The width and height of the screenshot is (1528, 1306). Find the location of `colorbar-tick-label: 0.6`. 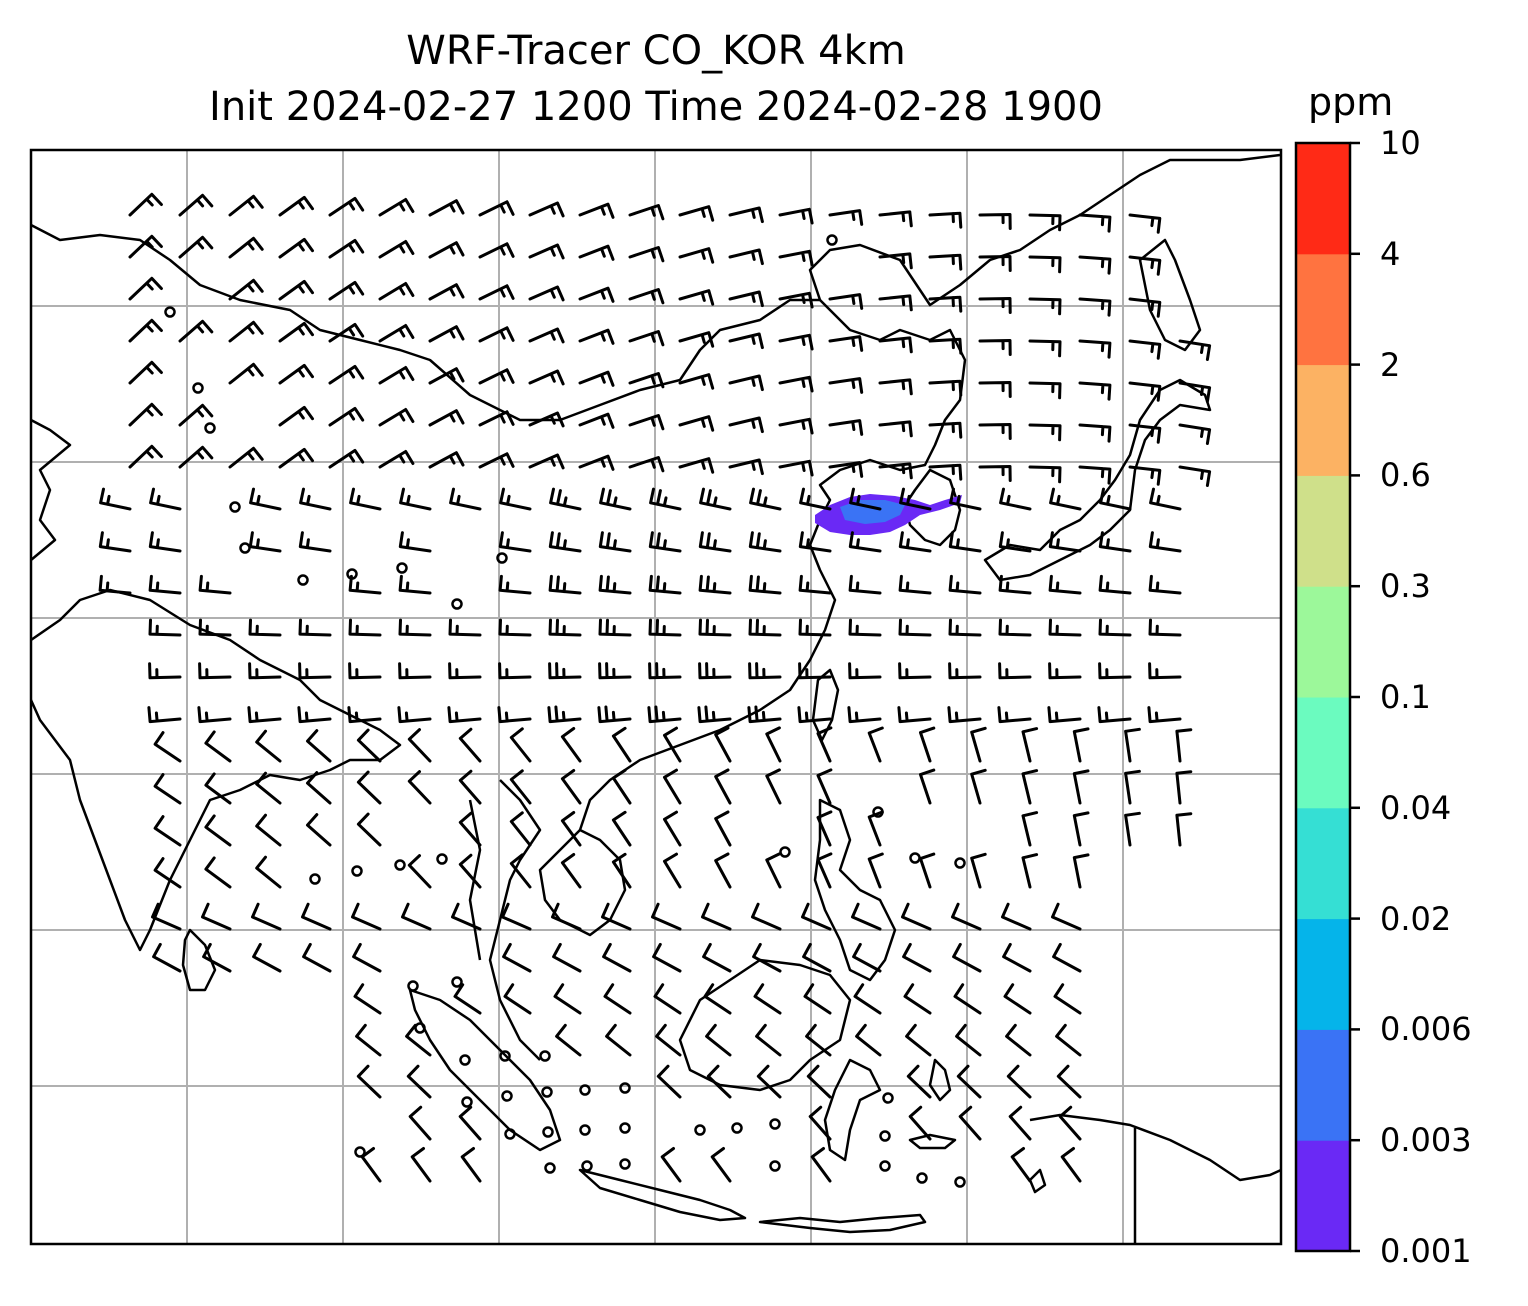

colorbar-tick-label: 0.6 is located at coordinates (1405, 475).